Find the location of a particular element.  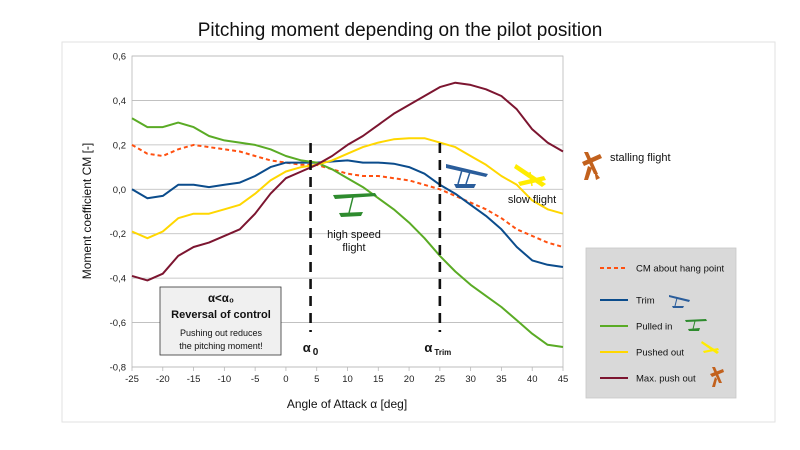

stalling-flight-label: stalling flight is located at coordinates (640, 158).